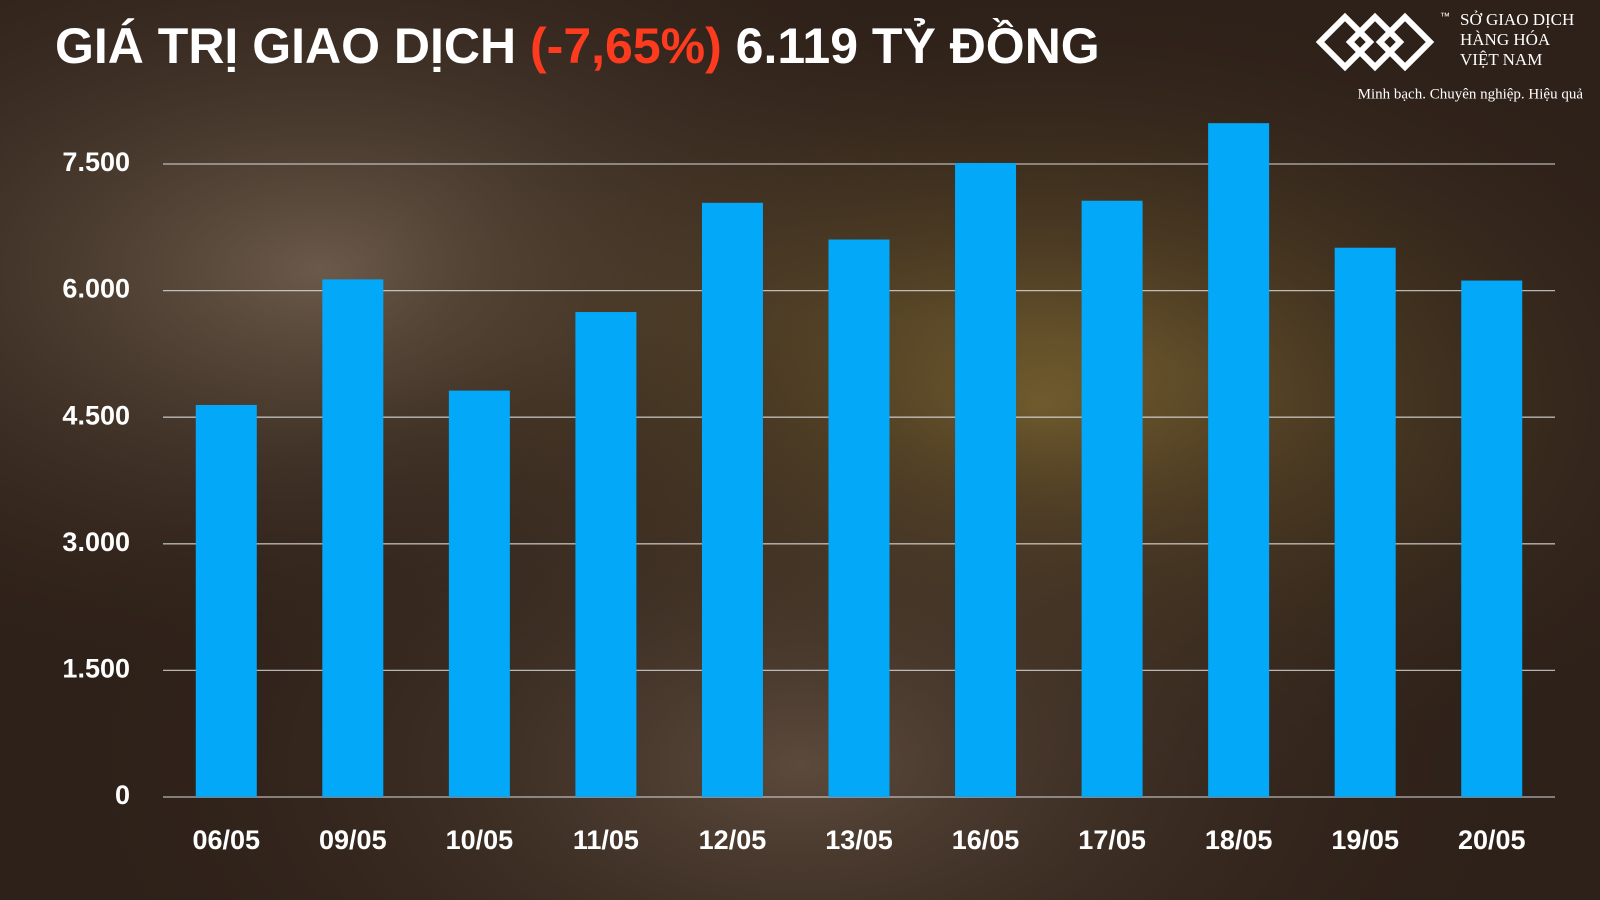  What do you see at coordinates (1505, 39) in the screenshot?
I see `logo-text: HÀNG HÓA` at bounding box center [1505, 39].